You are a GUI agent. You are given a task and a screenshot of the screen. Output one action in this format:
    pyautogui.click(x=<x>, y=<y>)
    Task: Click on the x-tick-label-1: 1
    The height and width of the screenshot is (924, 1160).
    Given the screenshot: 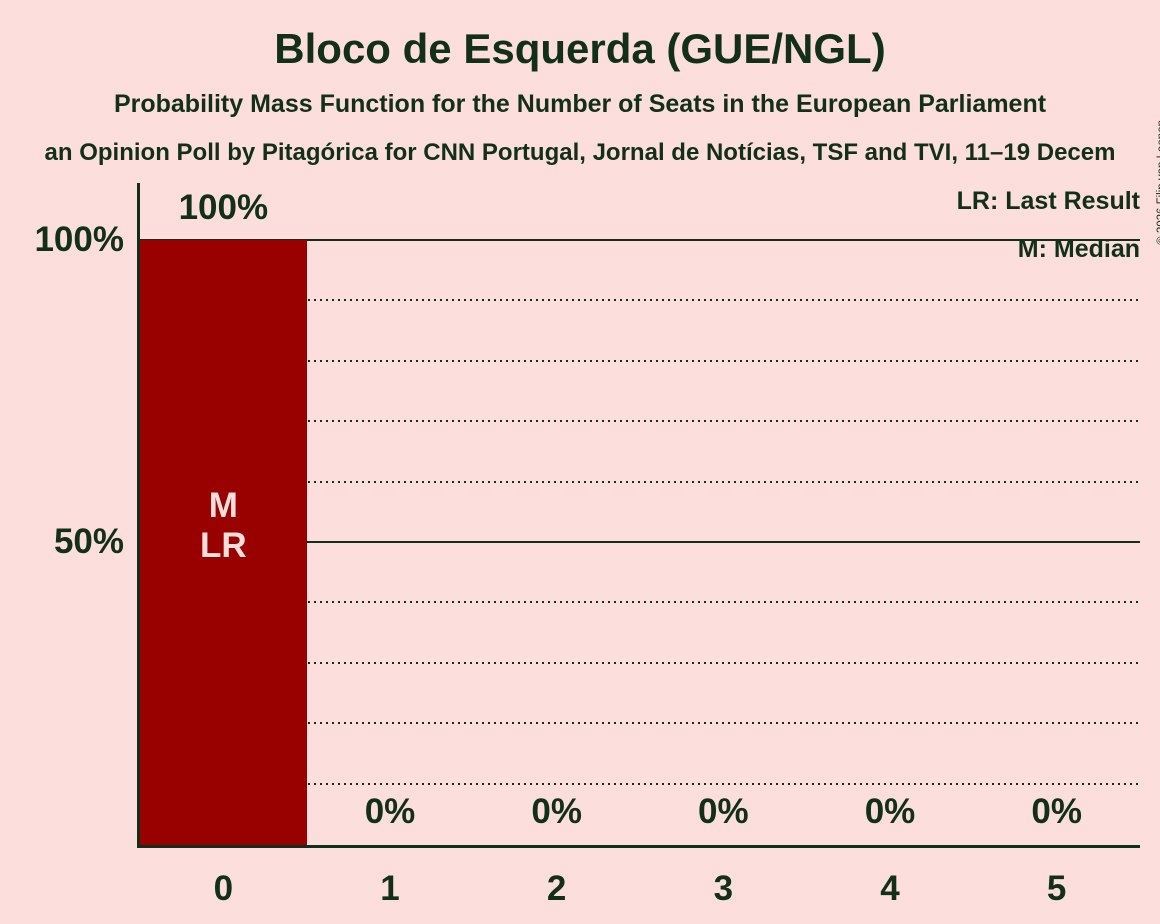 What is the action you would take?
    pyautogui.click(x=390, y=888)
    